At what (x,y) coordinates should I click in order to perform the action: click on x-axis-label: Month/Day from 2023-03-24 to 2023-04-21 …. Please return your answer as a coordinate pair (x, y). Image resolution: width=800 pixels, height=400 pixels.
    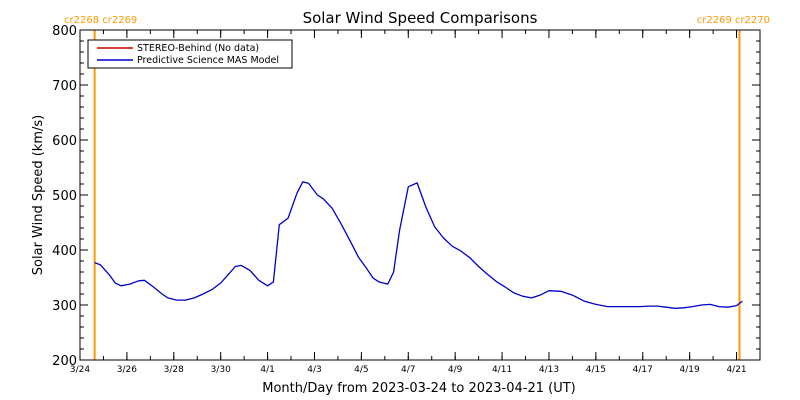
    Looking at the image, I should click on (418, 388).